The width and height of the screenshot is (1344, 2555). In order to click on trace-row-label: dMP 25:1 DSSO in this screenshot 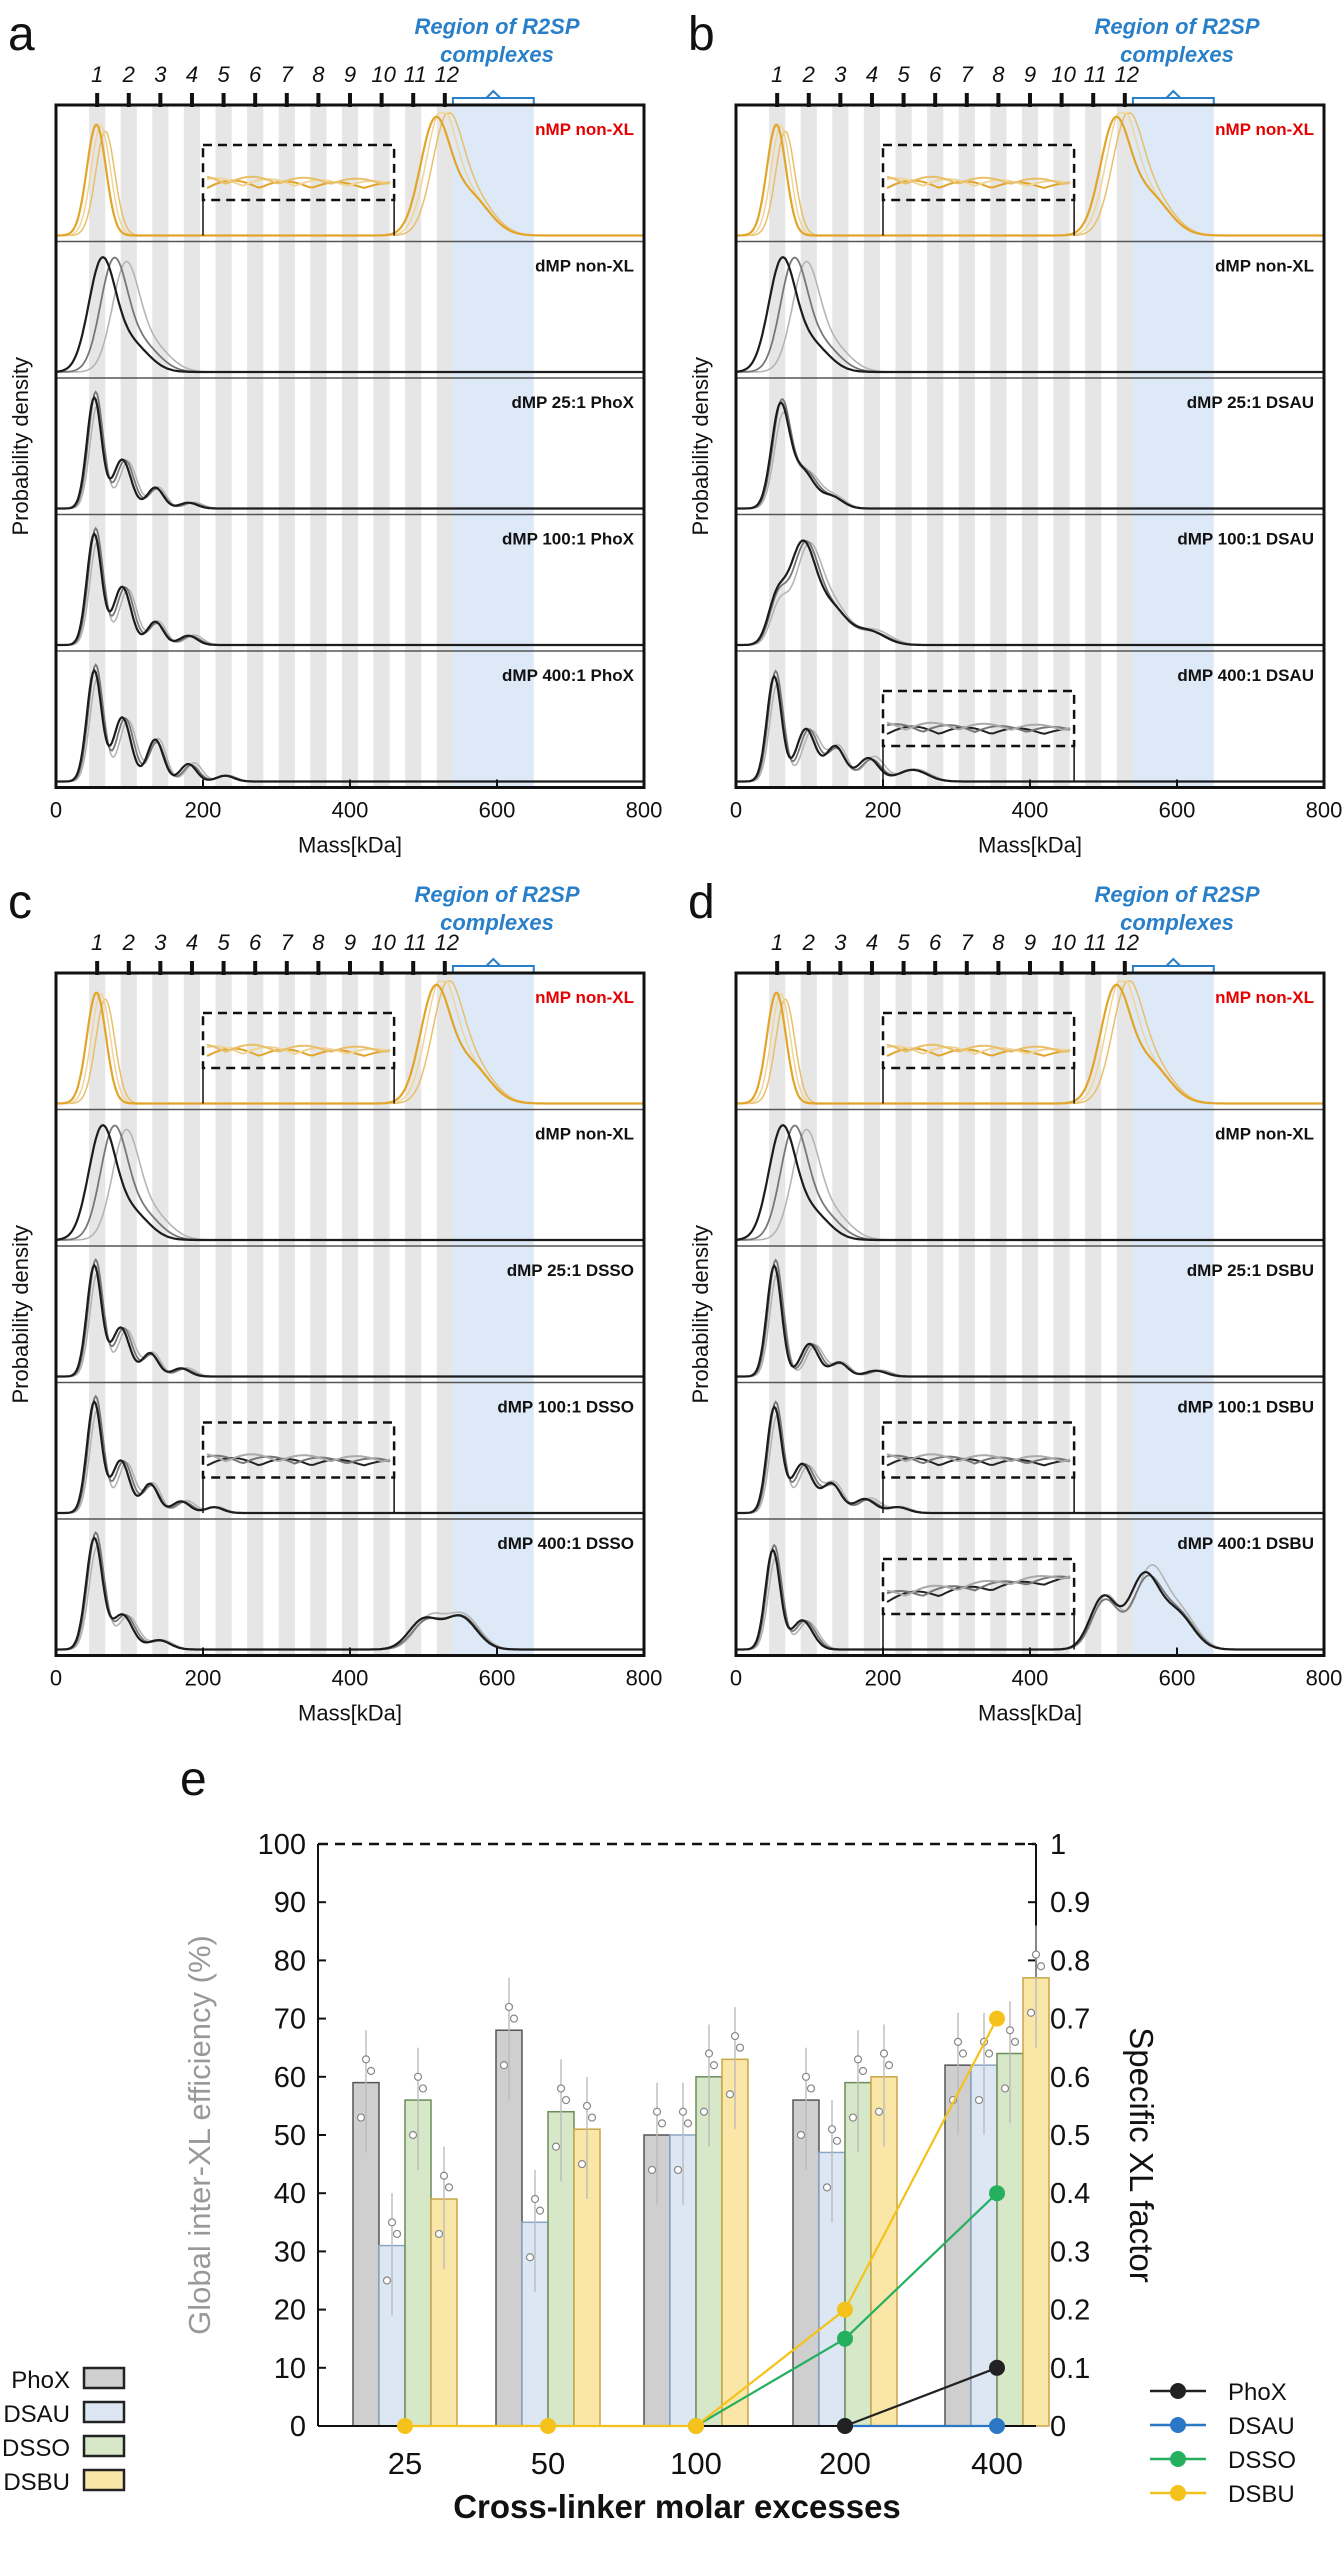, I will do `click(570, 1270)`.